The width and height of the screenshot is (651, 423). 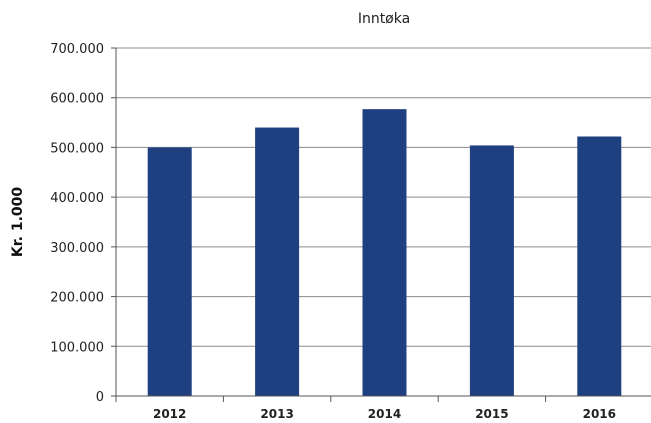 I want to click on y-tick-label: 300.000, so click(x=77, y=248).